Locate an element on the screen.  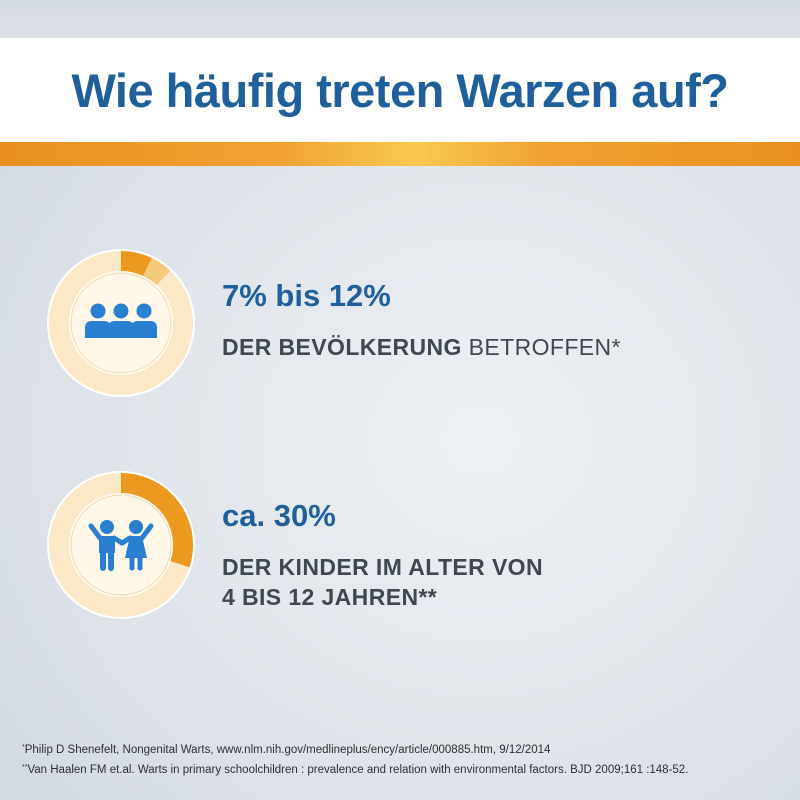
orange-divider is located at coordinates (400, 154).